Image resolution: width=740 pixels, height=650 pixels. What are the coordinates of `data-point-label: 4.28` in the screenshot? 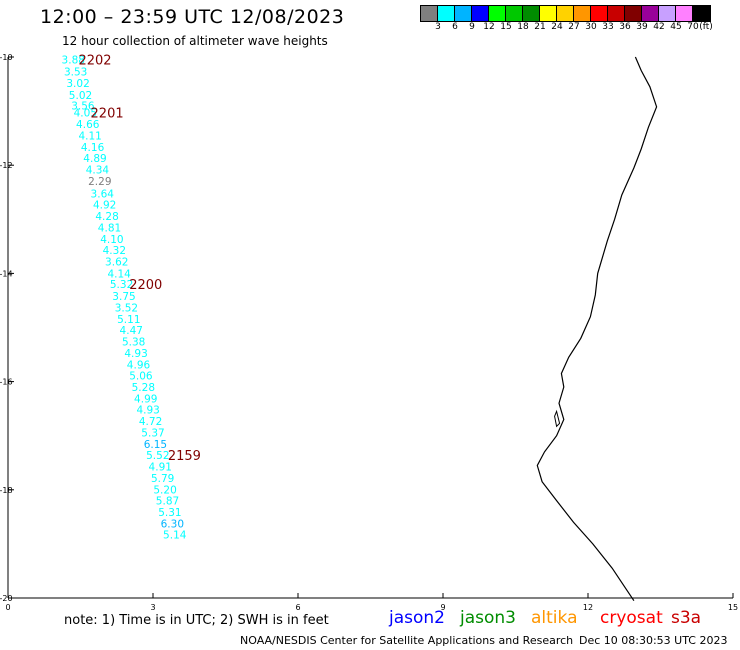 It's located at (106, 217).